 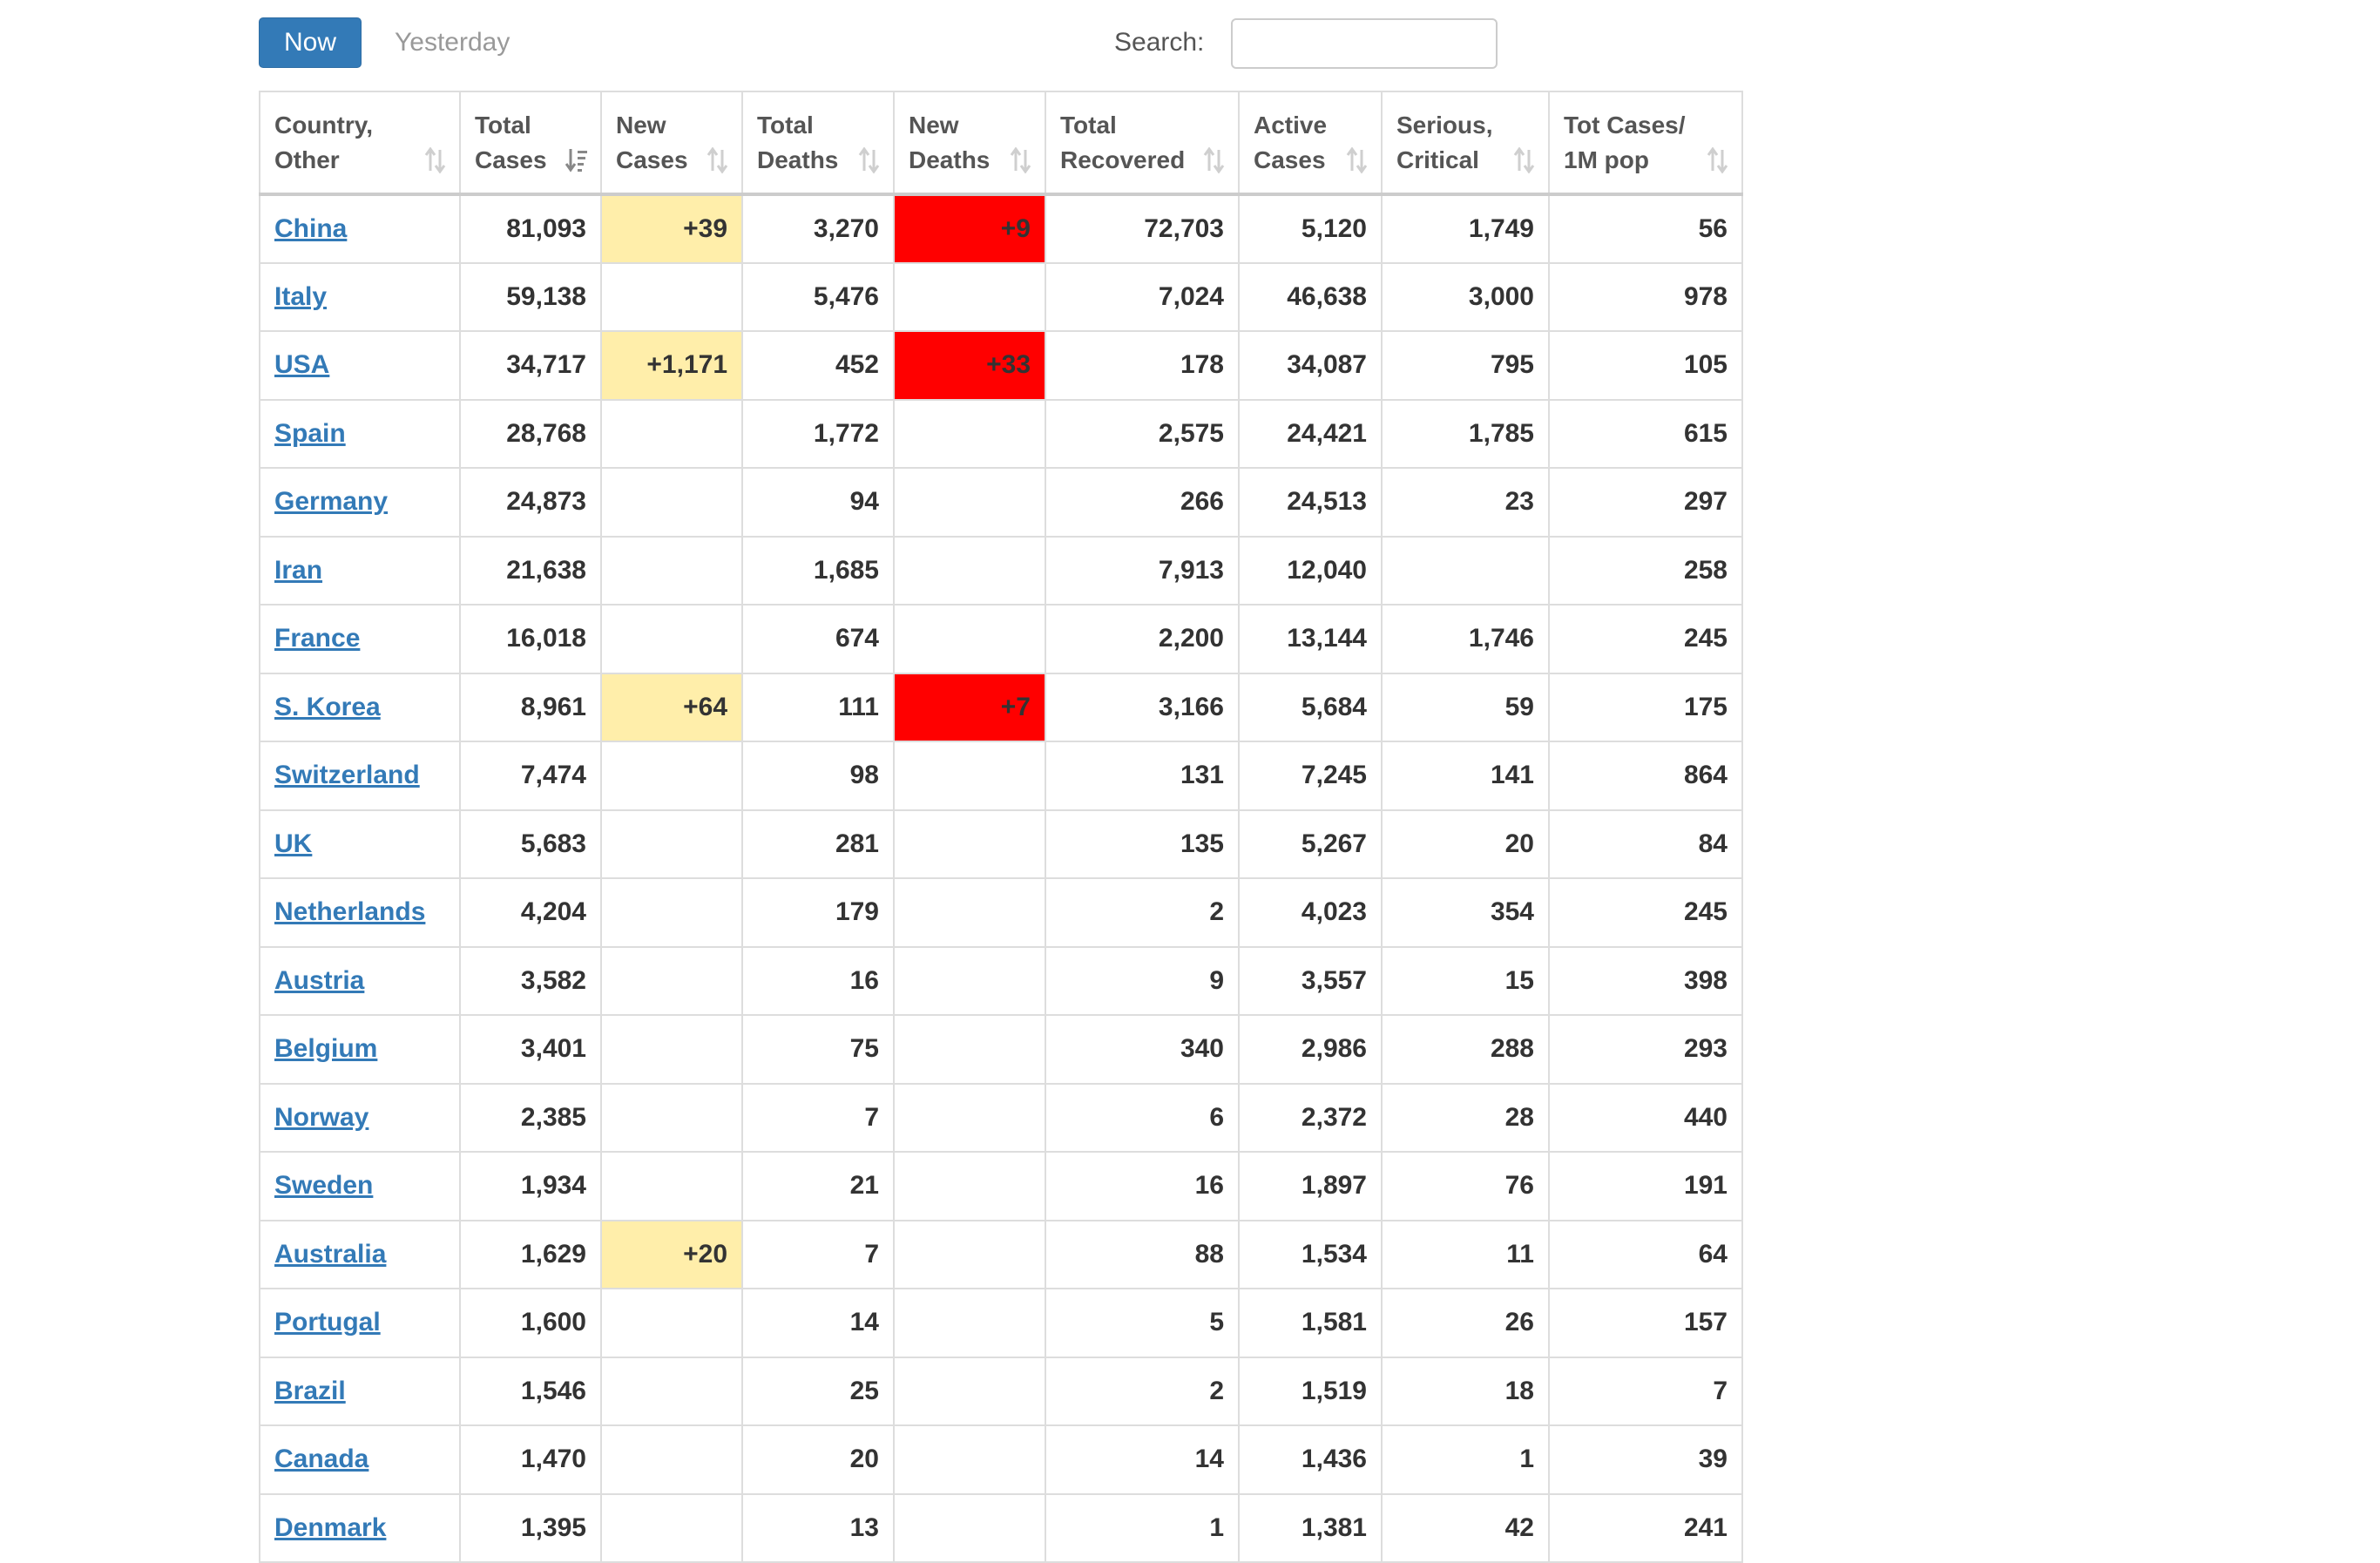 I want to click on table-row: Switzerland 7,474 98 131 7,245 141 864, so click(x=1001, y=776).